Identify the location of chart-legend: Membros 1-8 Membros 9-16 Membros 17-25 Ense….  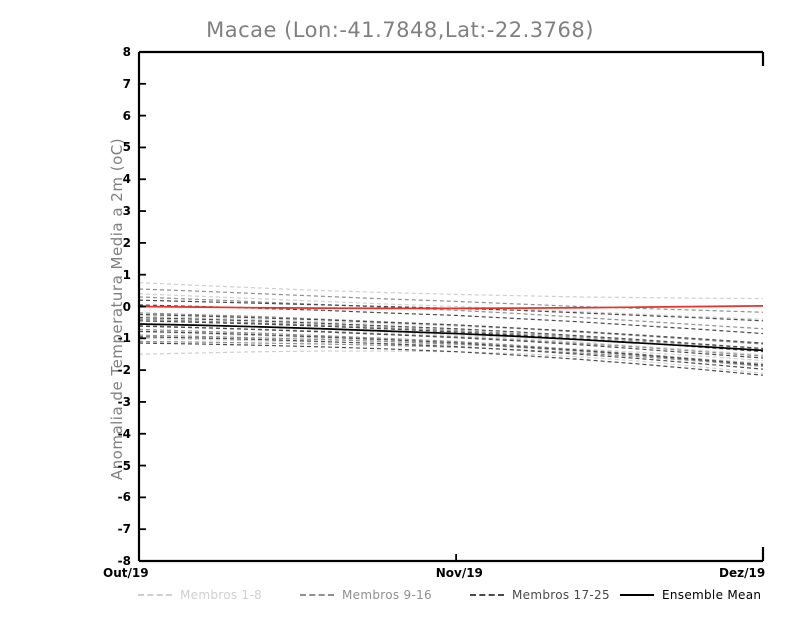
(400, 596).